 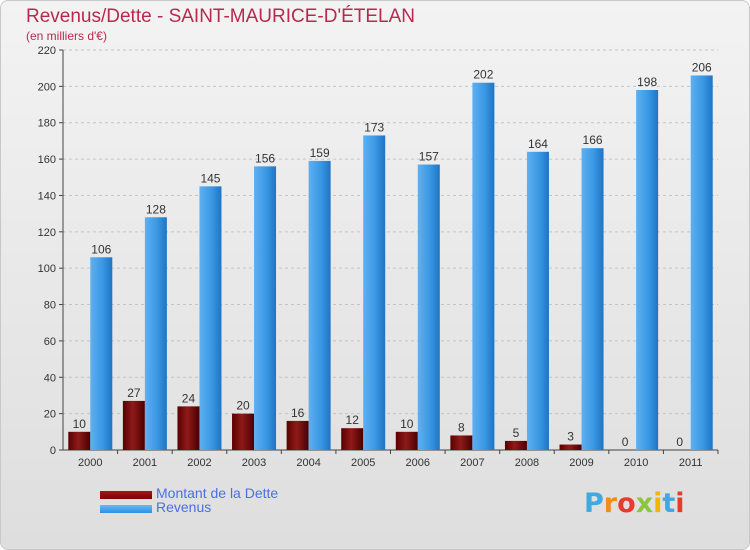 What do you see at coordinates (691, 463) in the screenshot?
I see `x-tick-label: 2011` at bounding box center [691, 463].